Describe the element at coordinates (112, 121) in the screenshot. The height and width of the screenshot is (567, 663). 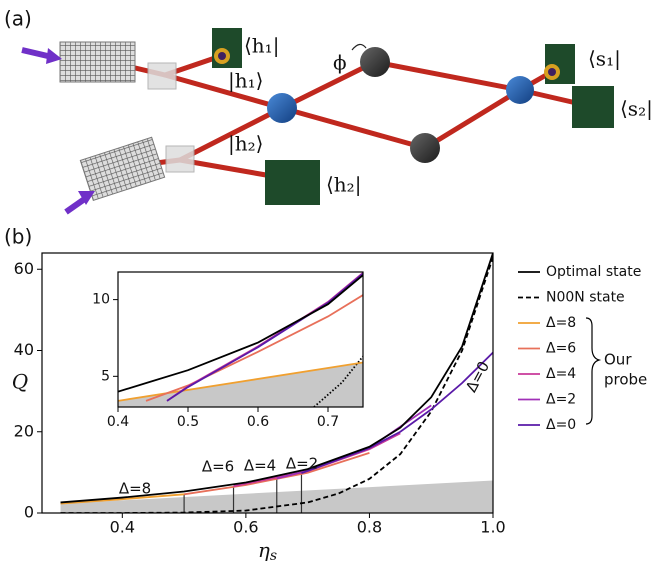
I see `crystals` at that location.